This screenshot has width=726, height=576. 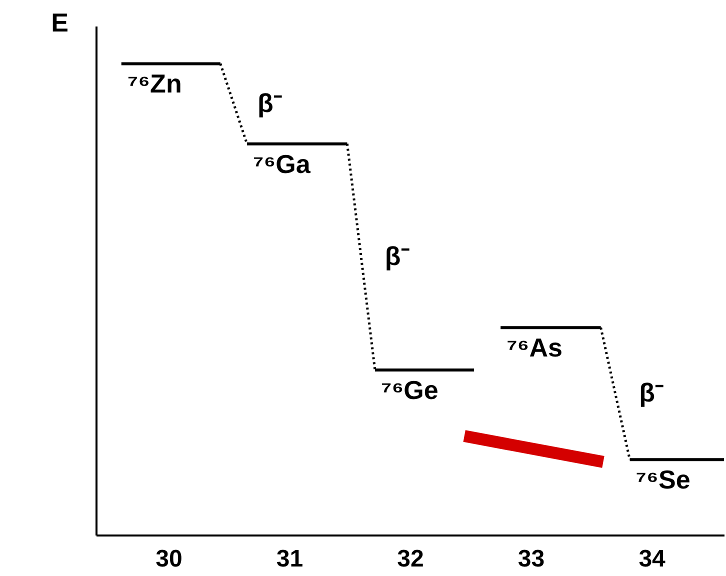 I want to click on series-label: ⁷⁶Zn, so click(x=154, y=83).